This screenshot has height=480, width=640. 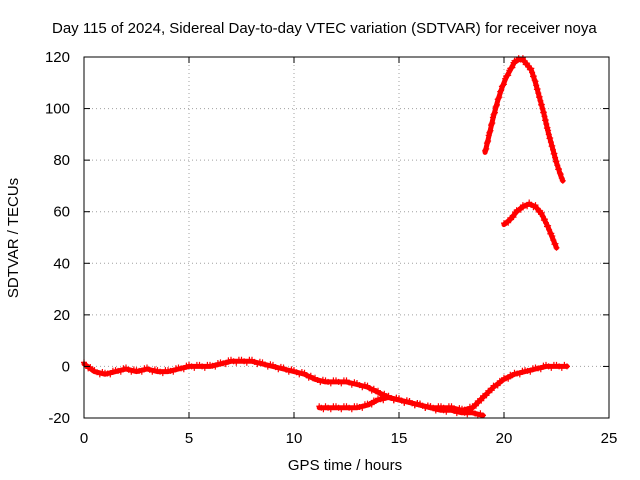 What do you see at coordinates (401, 405) in the screenshot?
I see `series-lower-branch` at bounding box center [401, 405].